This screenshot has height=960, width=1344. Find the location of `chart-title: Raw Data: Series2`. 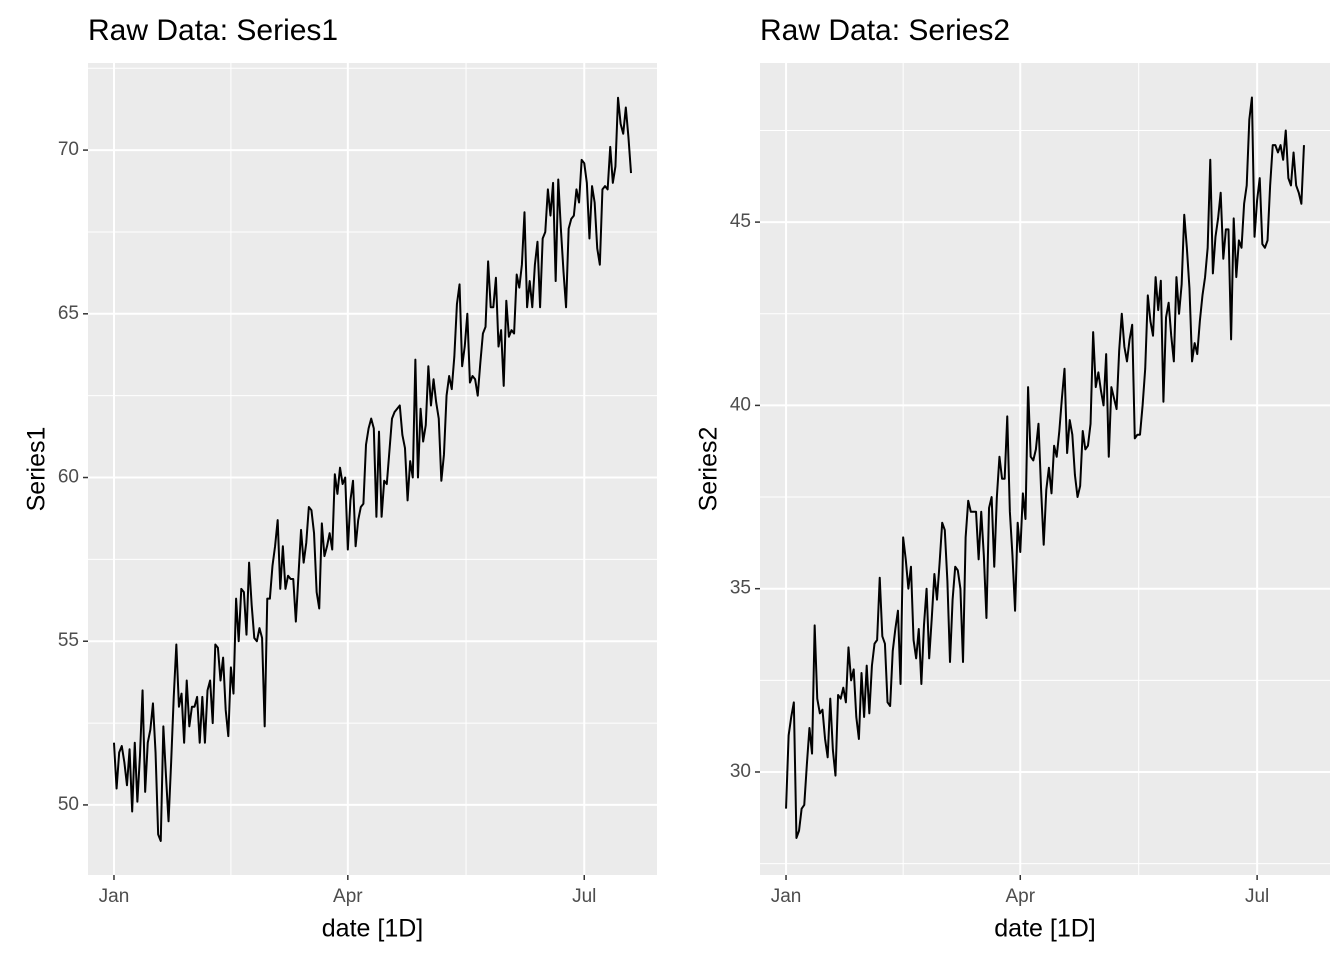

chart-title: Raw Data: Series2 is located at coordinates (885, 30).